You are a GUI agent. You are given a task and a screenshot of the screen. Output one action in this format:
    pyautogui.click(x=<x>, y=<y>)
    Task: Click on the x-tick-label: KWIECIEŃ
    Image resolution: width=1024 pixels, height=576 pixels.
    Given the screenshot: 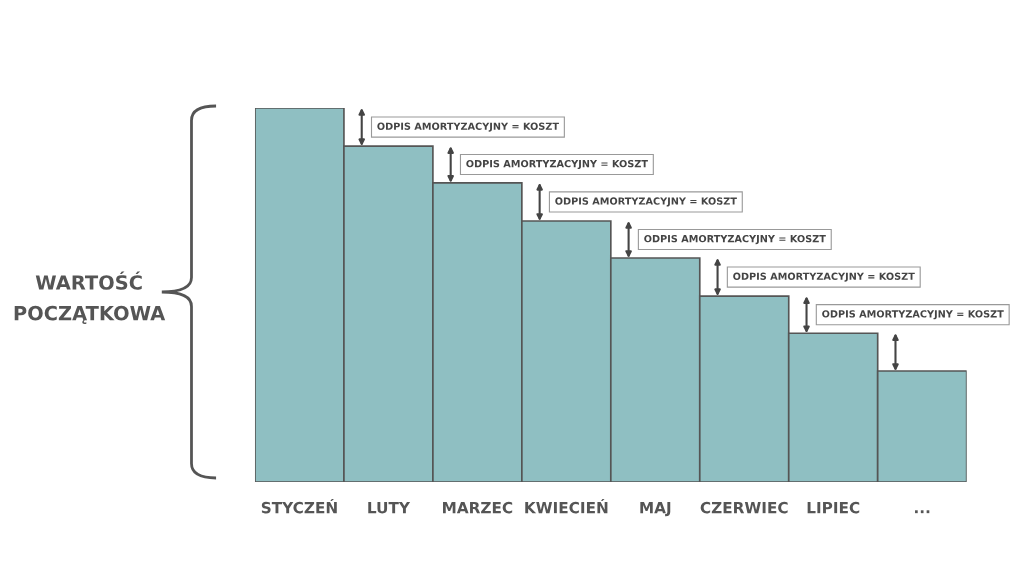 What is the action you would take?
    pyautogui.click(x=566, y=506)
    